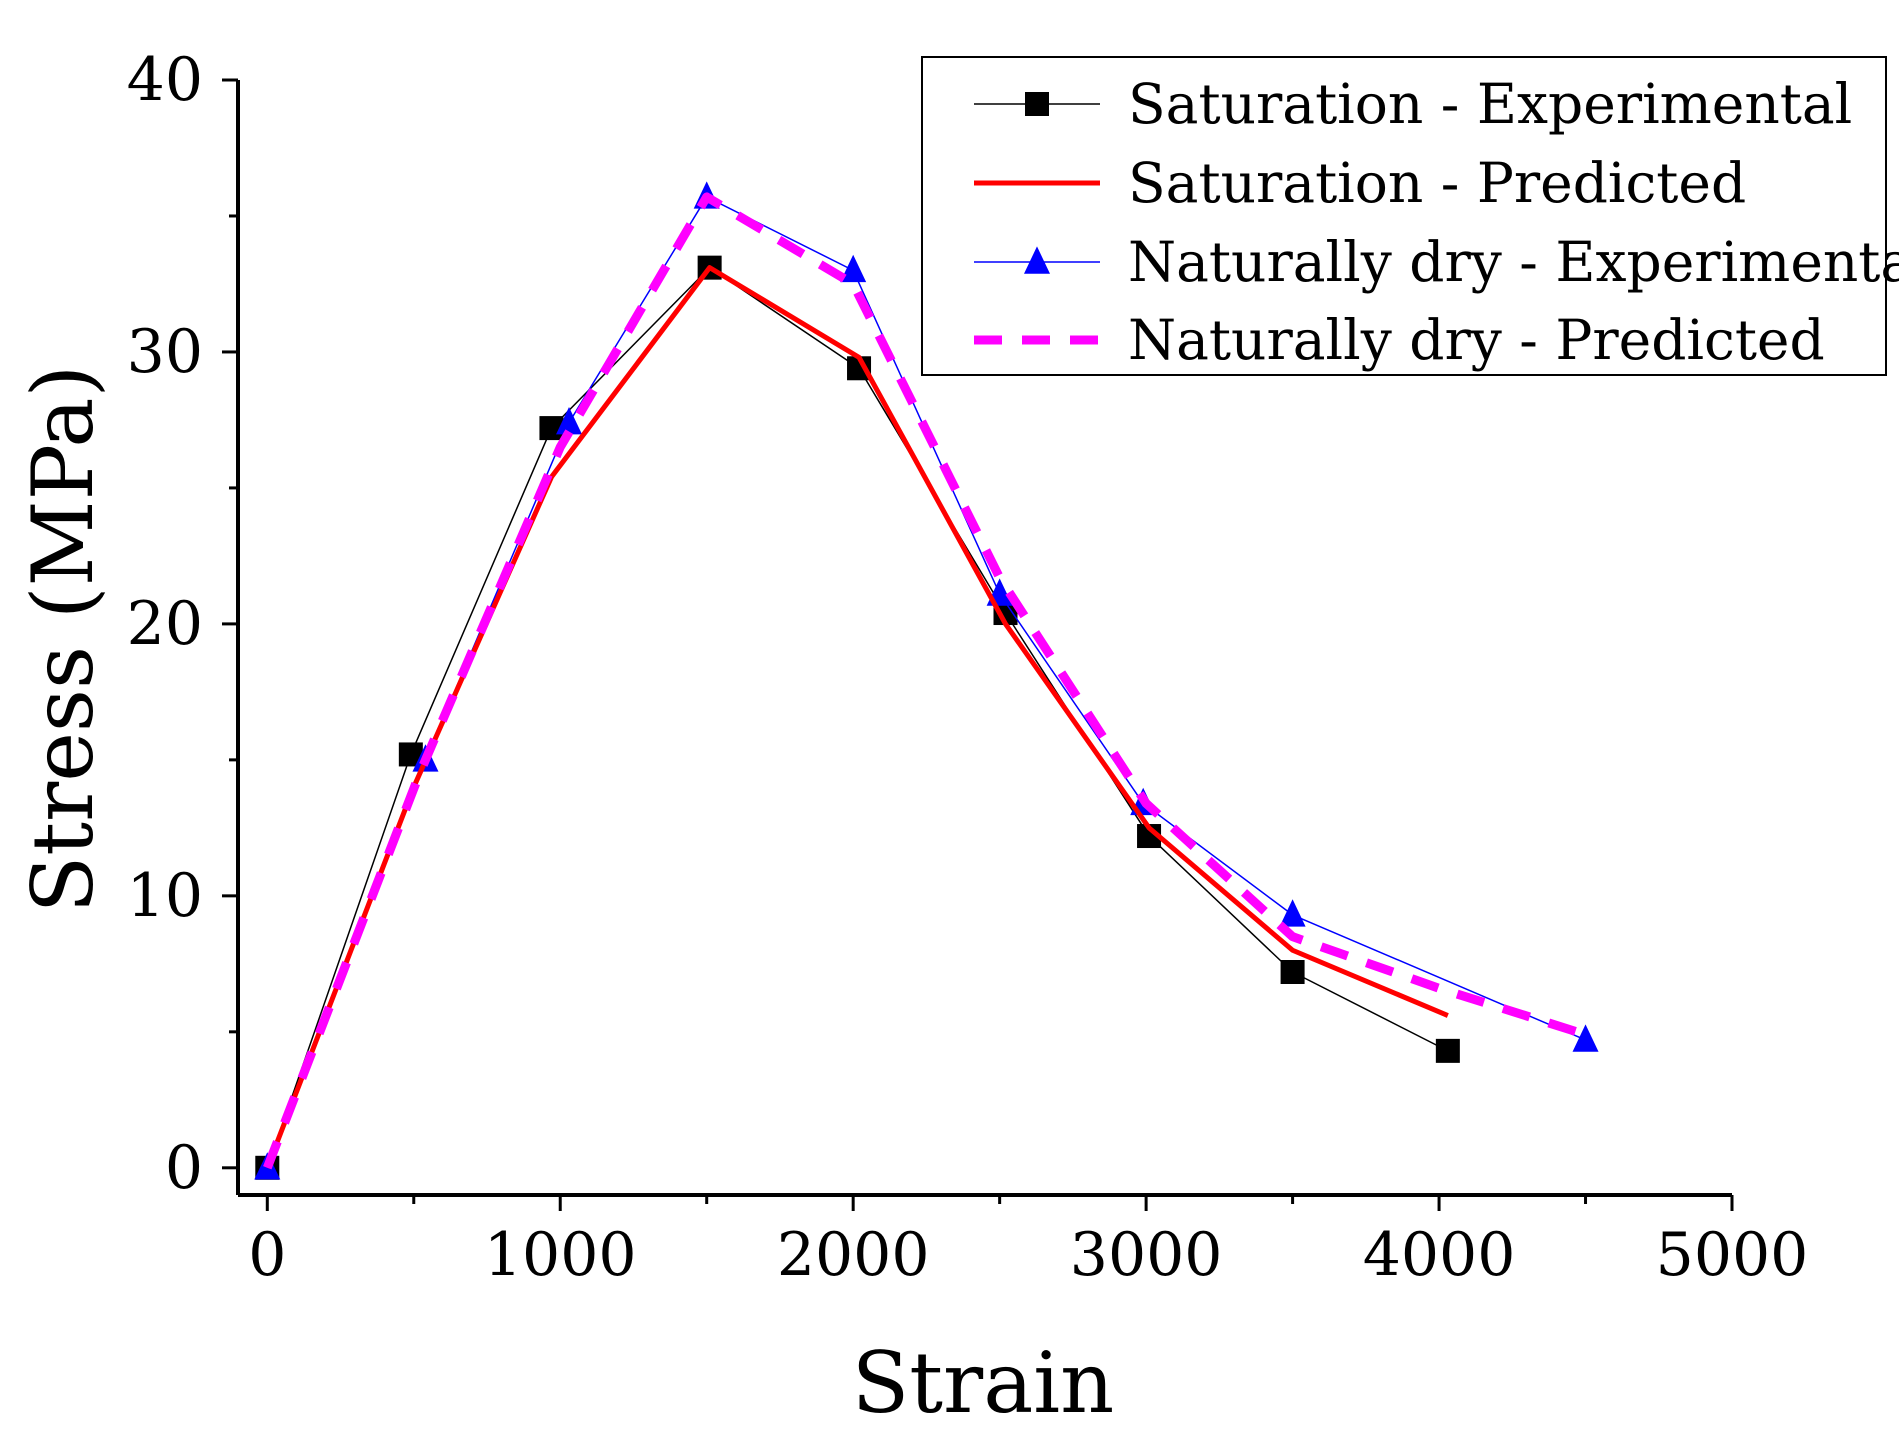  I want to click on y-tick-label: 10, so click(165, 896).